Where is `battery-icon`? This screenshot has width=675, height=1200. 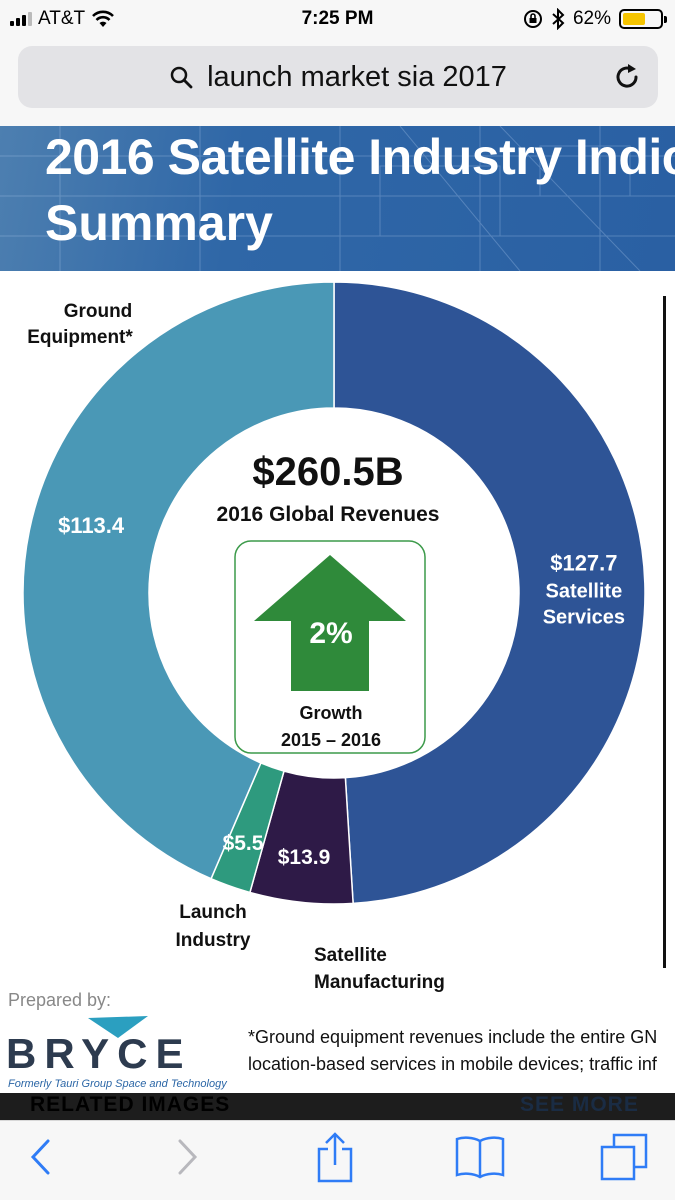
battery-icon is located at coordinates (643, 19).